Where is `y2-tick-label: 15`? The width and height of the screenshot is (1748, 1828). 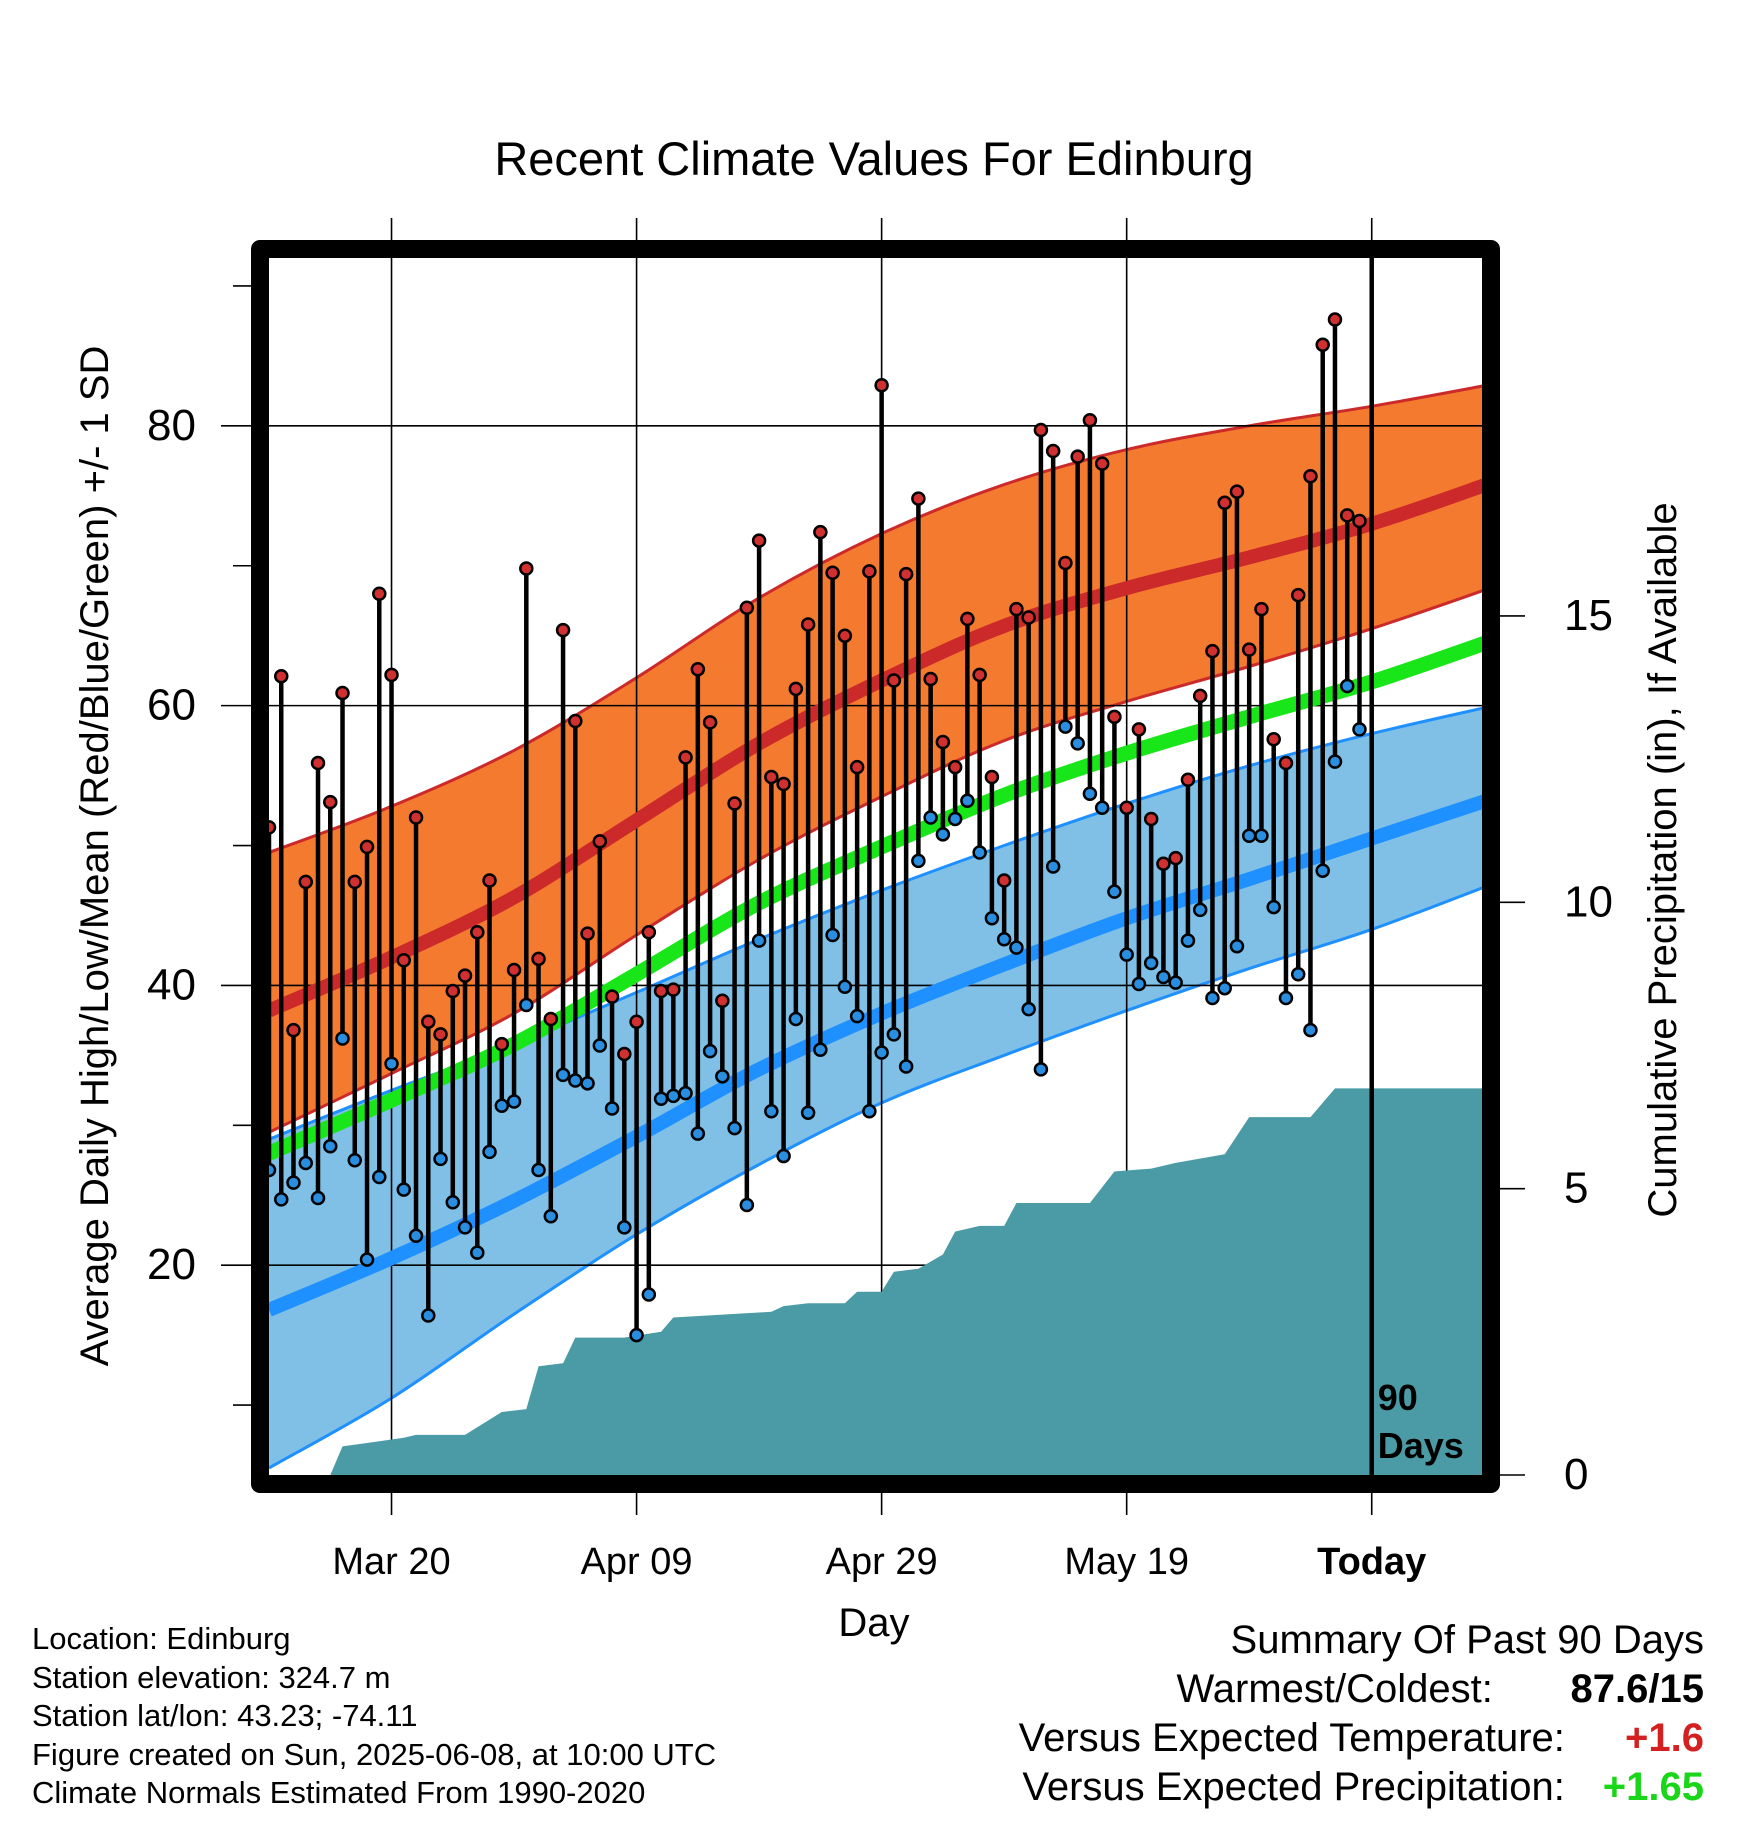
y2-tick-label: 15 is located at coordinates (1588, 615).